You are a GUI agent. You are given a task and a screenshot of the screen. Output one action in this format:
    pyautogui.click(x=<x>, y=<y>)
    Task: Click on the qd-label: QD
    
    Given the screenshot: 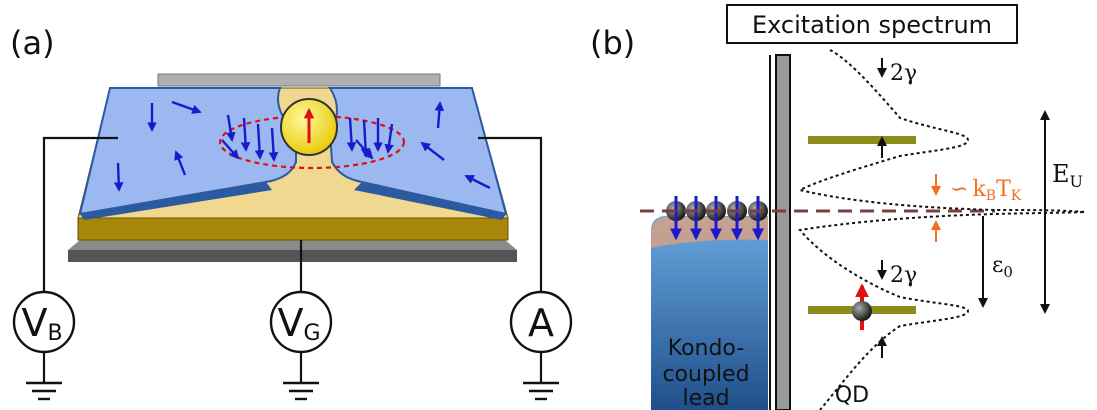 What is the action you would take?
    pyautogui.click(x=852, y=395)
    